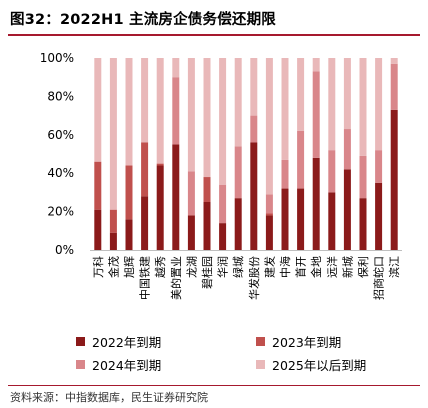 This screenshot has height=408, width=428. I want to click on x-tick-label: 招商蛇口, so click(379, 278).